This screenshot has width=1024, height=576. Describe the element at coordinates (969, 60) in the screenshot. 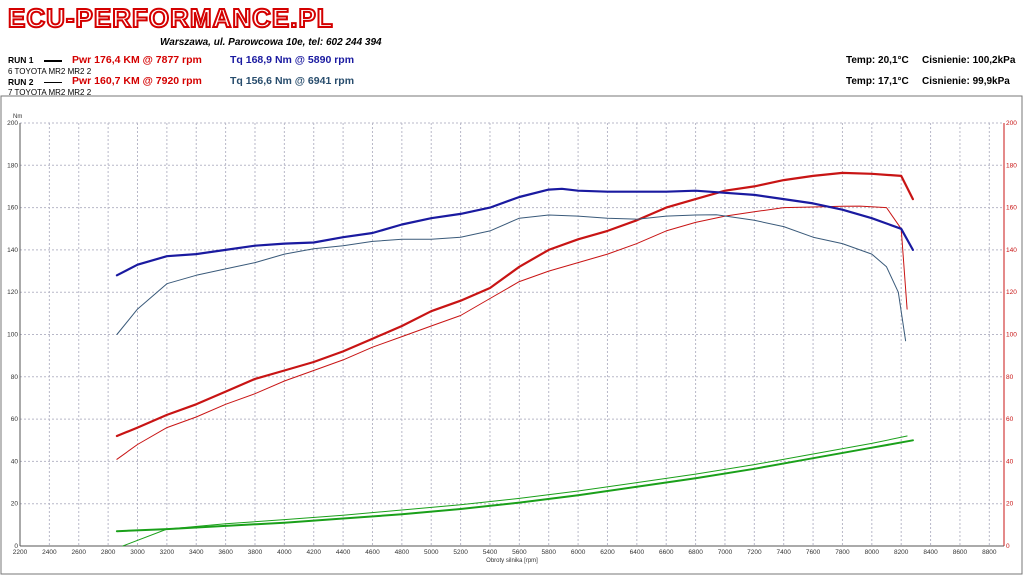

I see `run1-pressure: Cisnienie: 100,2kPa` at that location.